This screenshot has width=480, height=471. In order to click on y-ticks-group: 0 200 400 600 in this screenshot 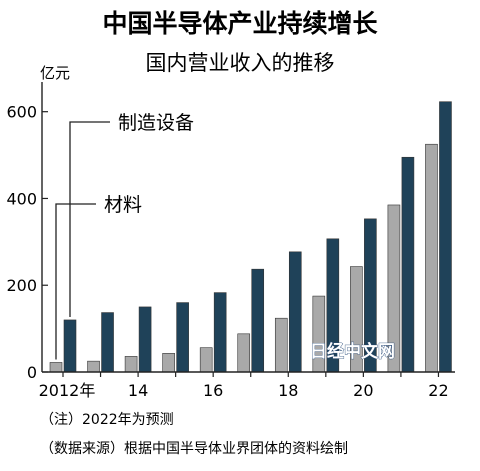, I will do `click(27, 242)`.